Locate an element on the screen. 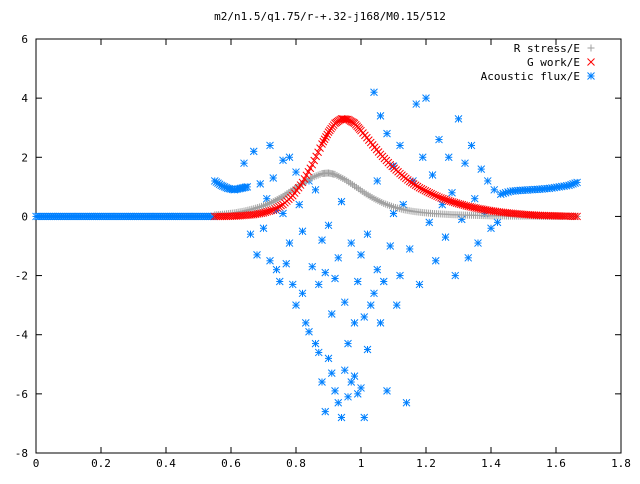 The height and width of the screenshot is (484, 640). legend-label: R stress/E is located at coordinates (547, 48).